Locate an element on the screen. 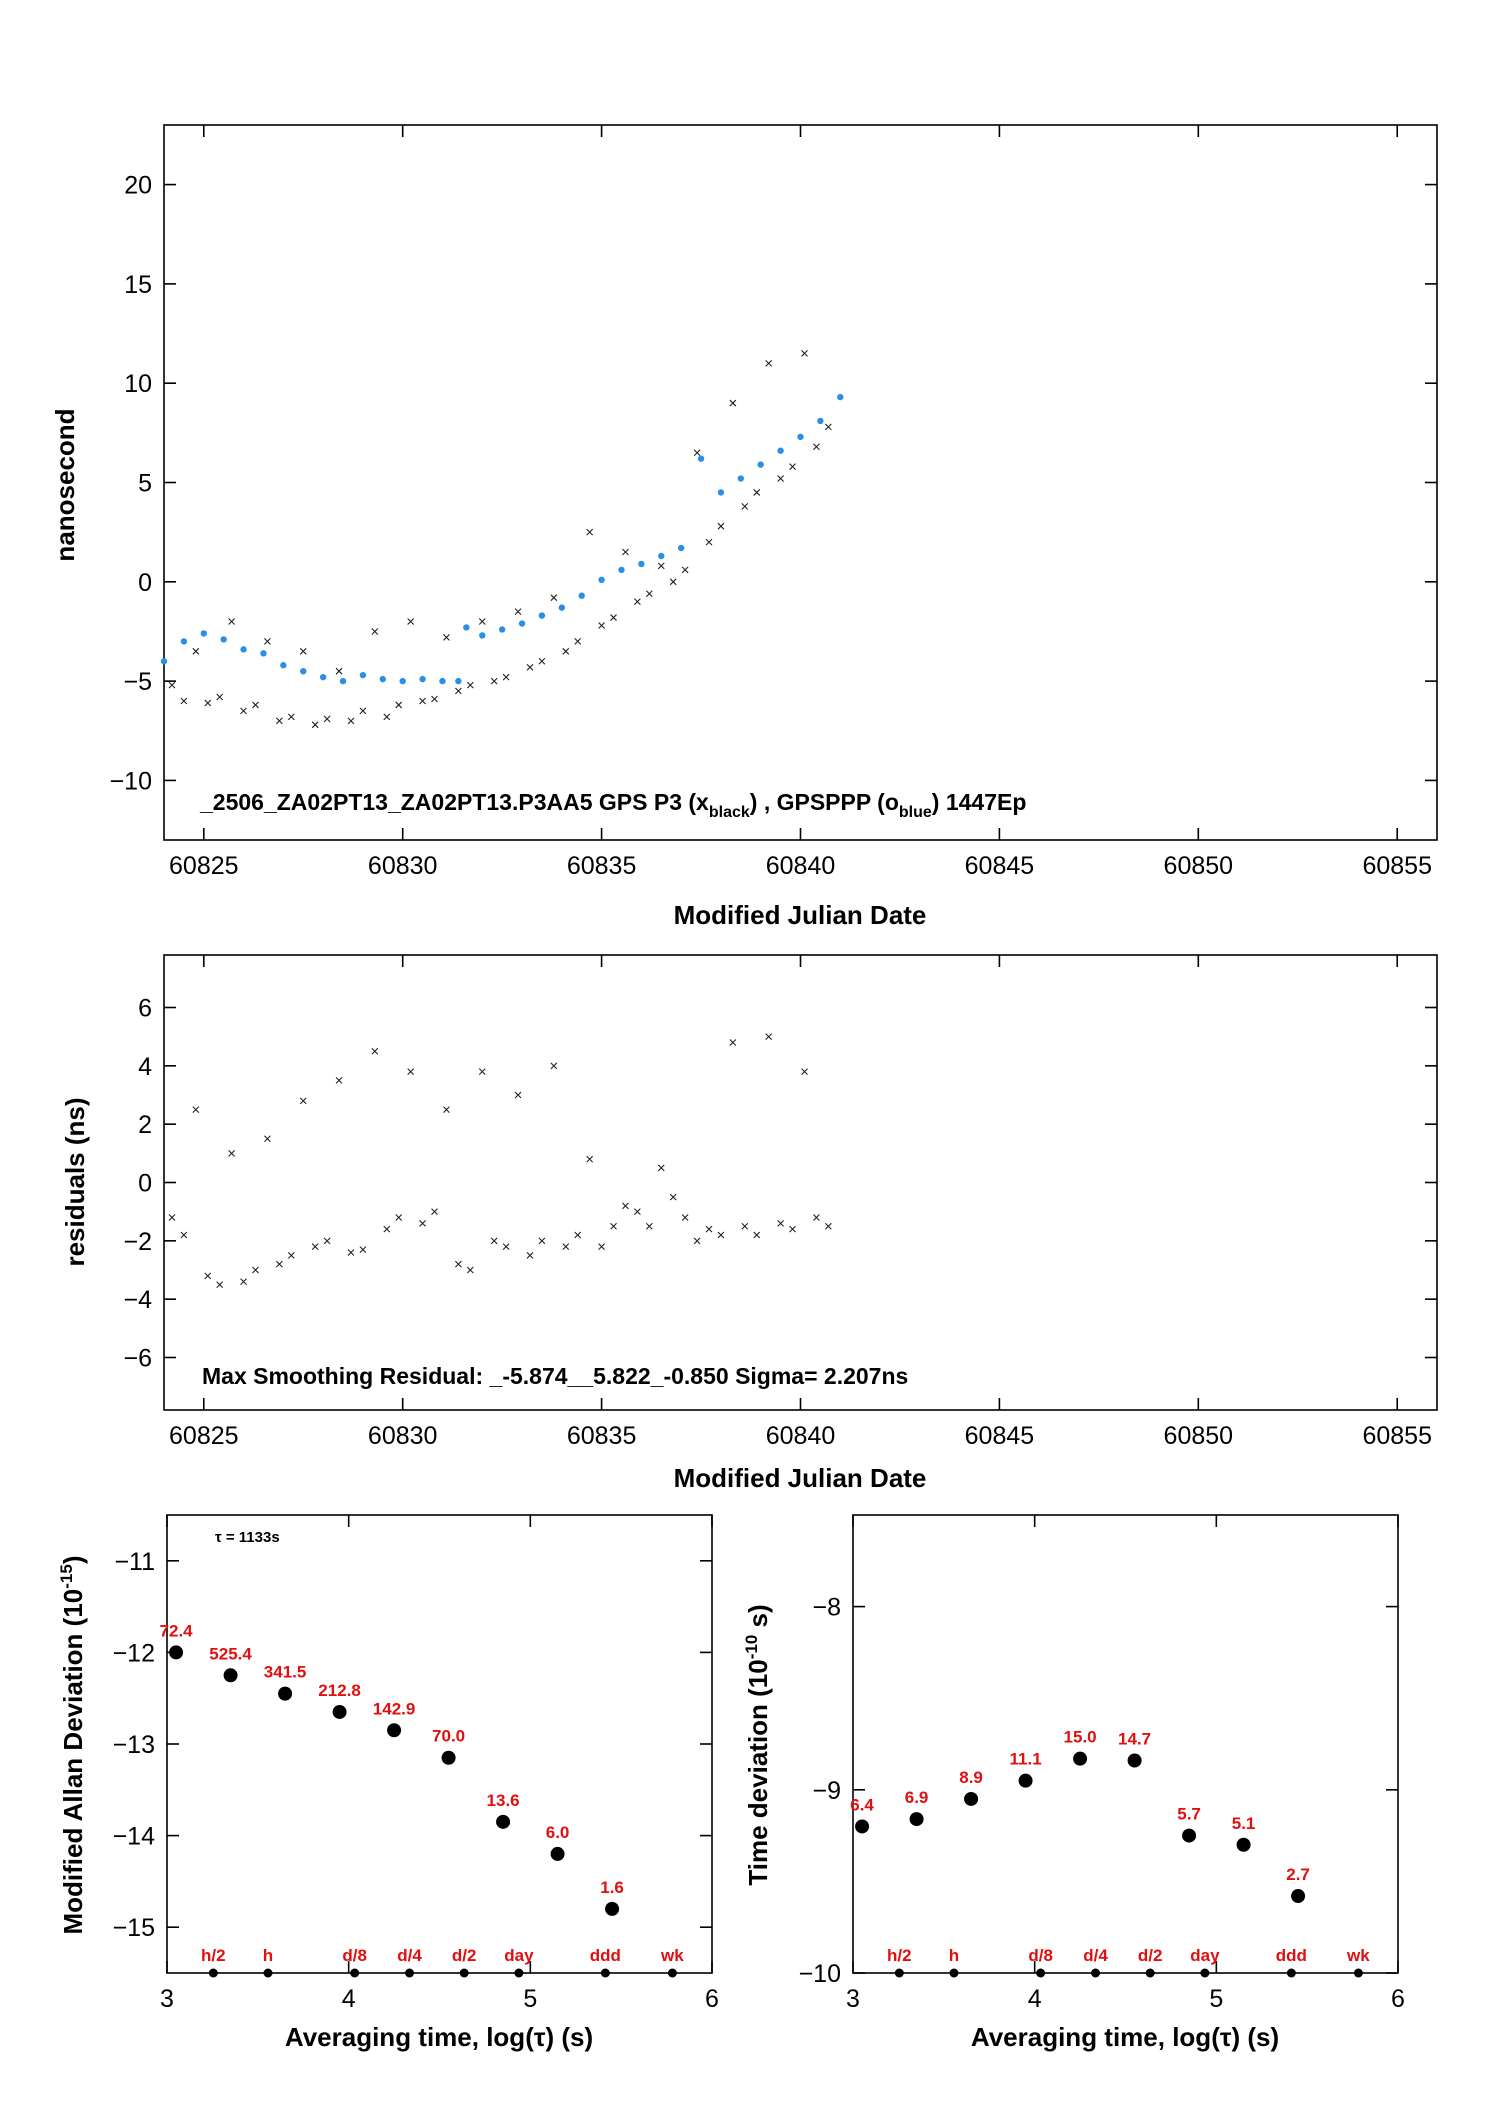 The image size is (1488, 2105). point-value-label: 6.0 is located at coordinates (558, 1832).